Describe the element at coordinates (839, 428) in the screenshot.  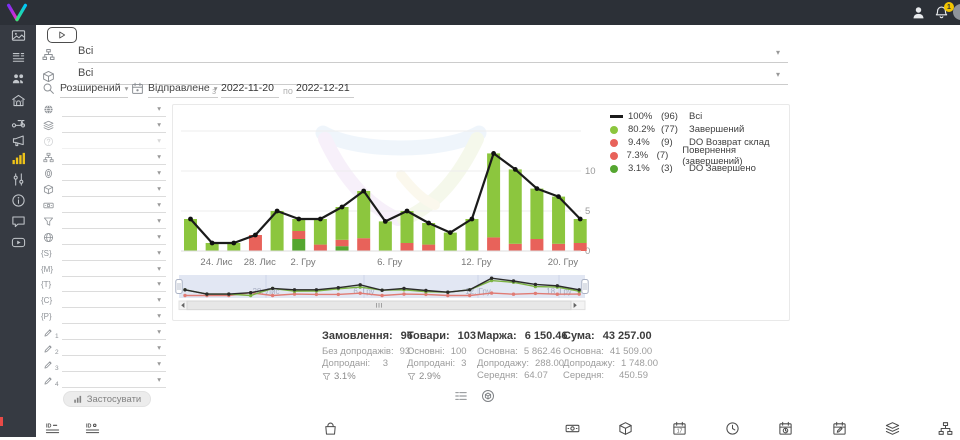
I see `toolbar-calendar-edit-icon` at that location.